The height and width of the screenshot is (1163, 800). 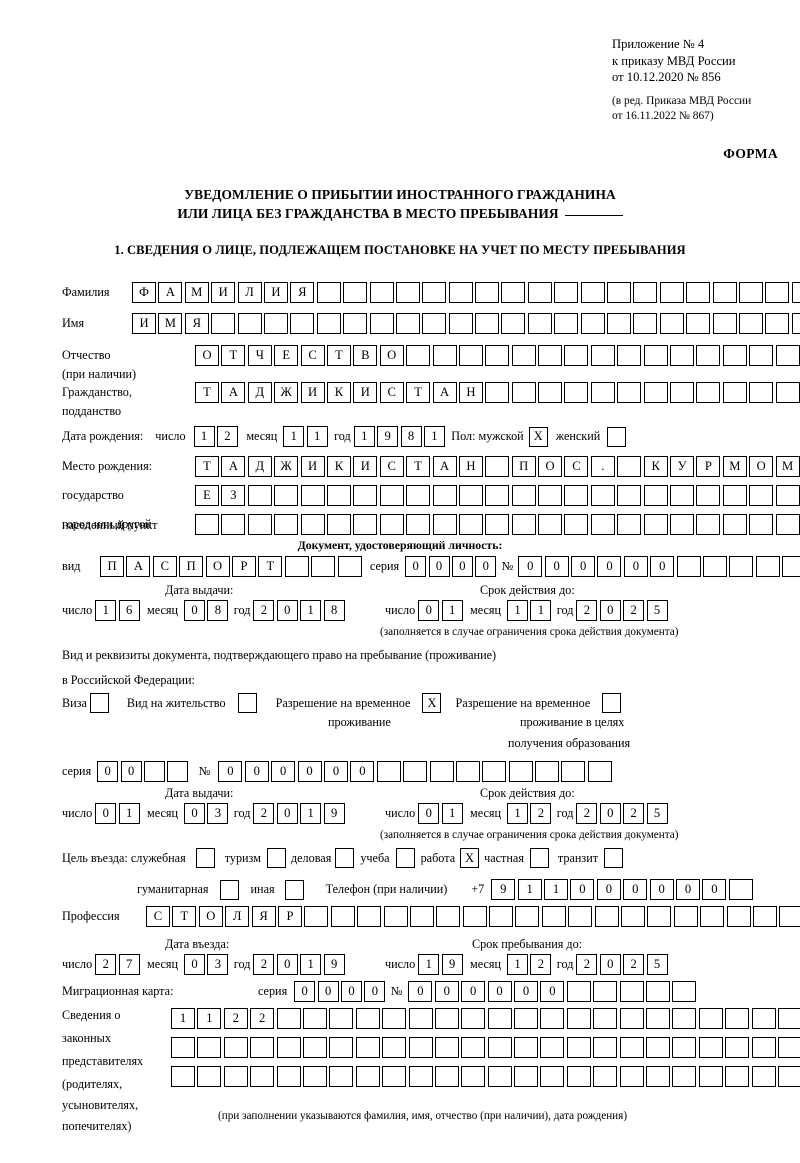 I want to click on temp-edu-checkbox, so click(x=612, y=703).